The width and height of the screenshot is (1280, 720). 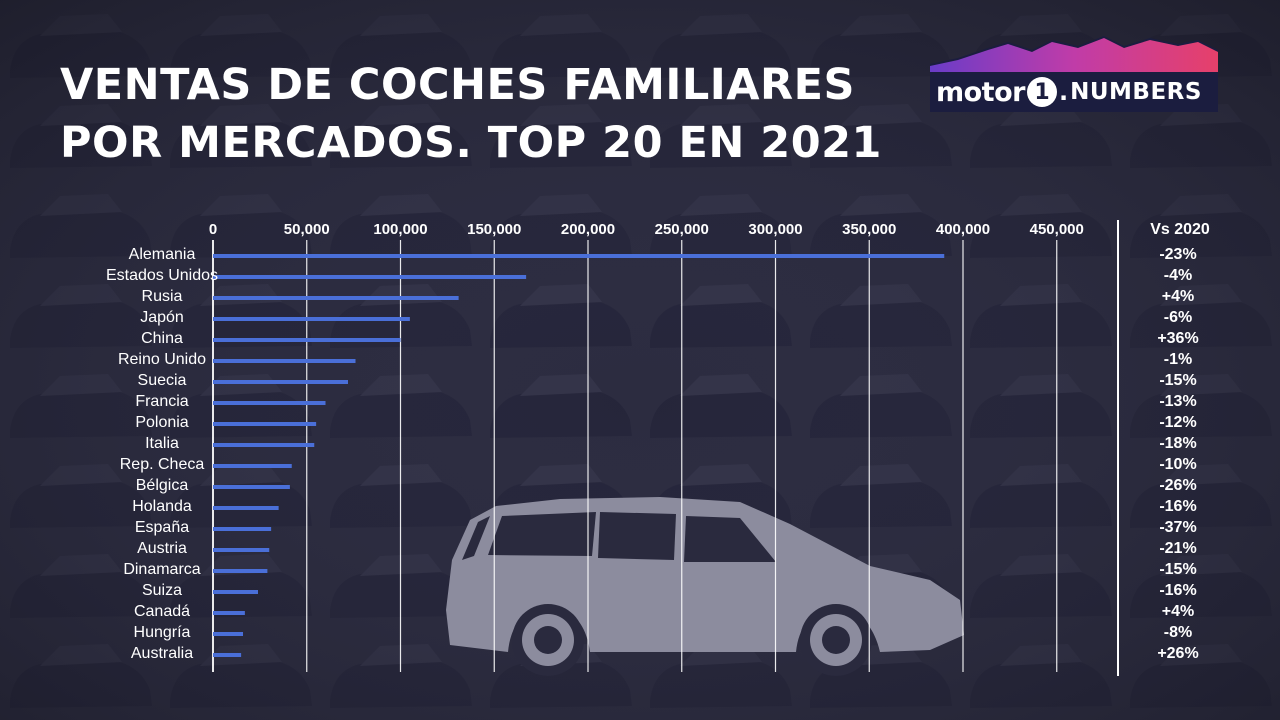 What do you see at coordinates (1177, 254) in the screenshot?
I see `change-label: -23%` at bounding box center [1177, 254].